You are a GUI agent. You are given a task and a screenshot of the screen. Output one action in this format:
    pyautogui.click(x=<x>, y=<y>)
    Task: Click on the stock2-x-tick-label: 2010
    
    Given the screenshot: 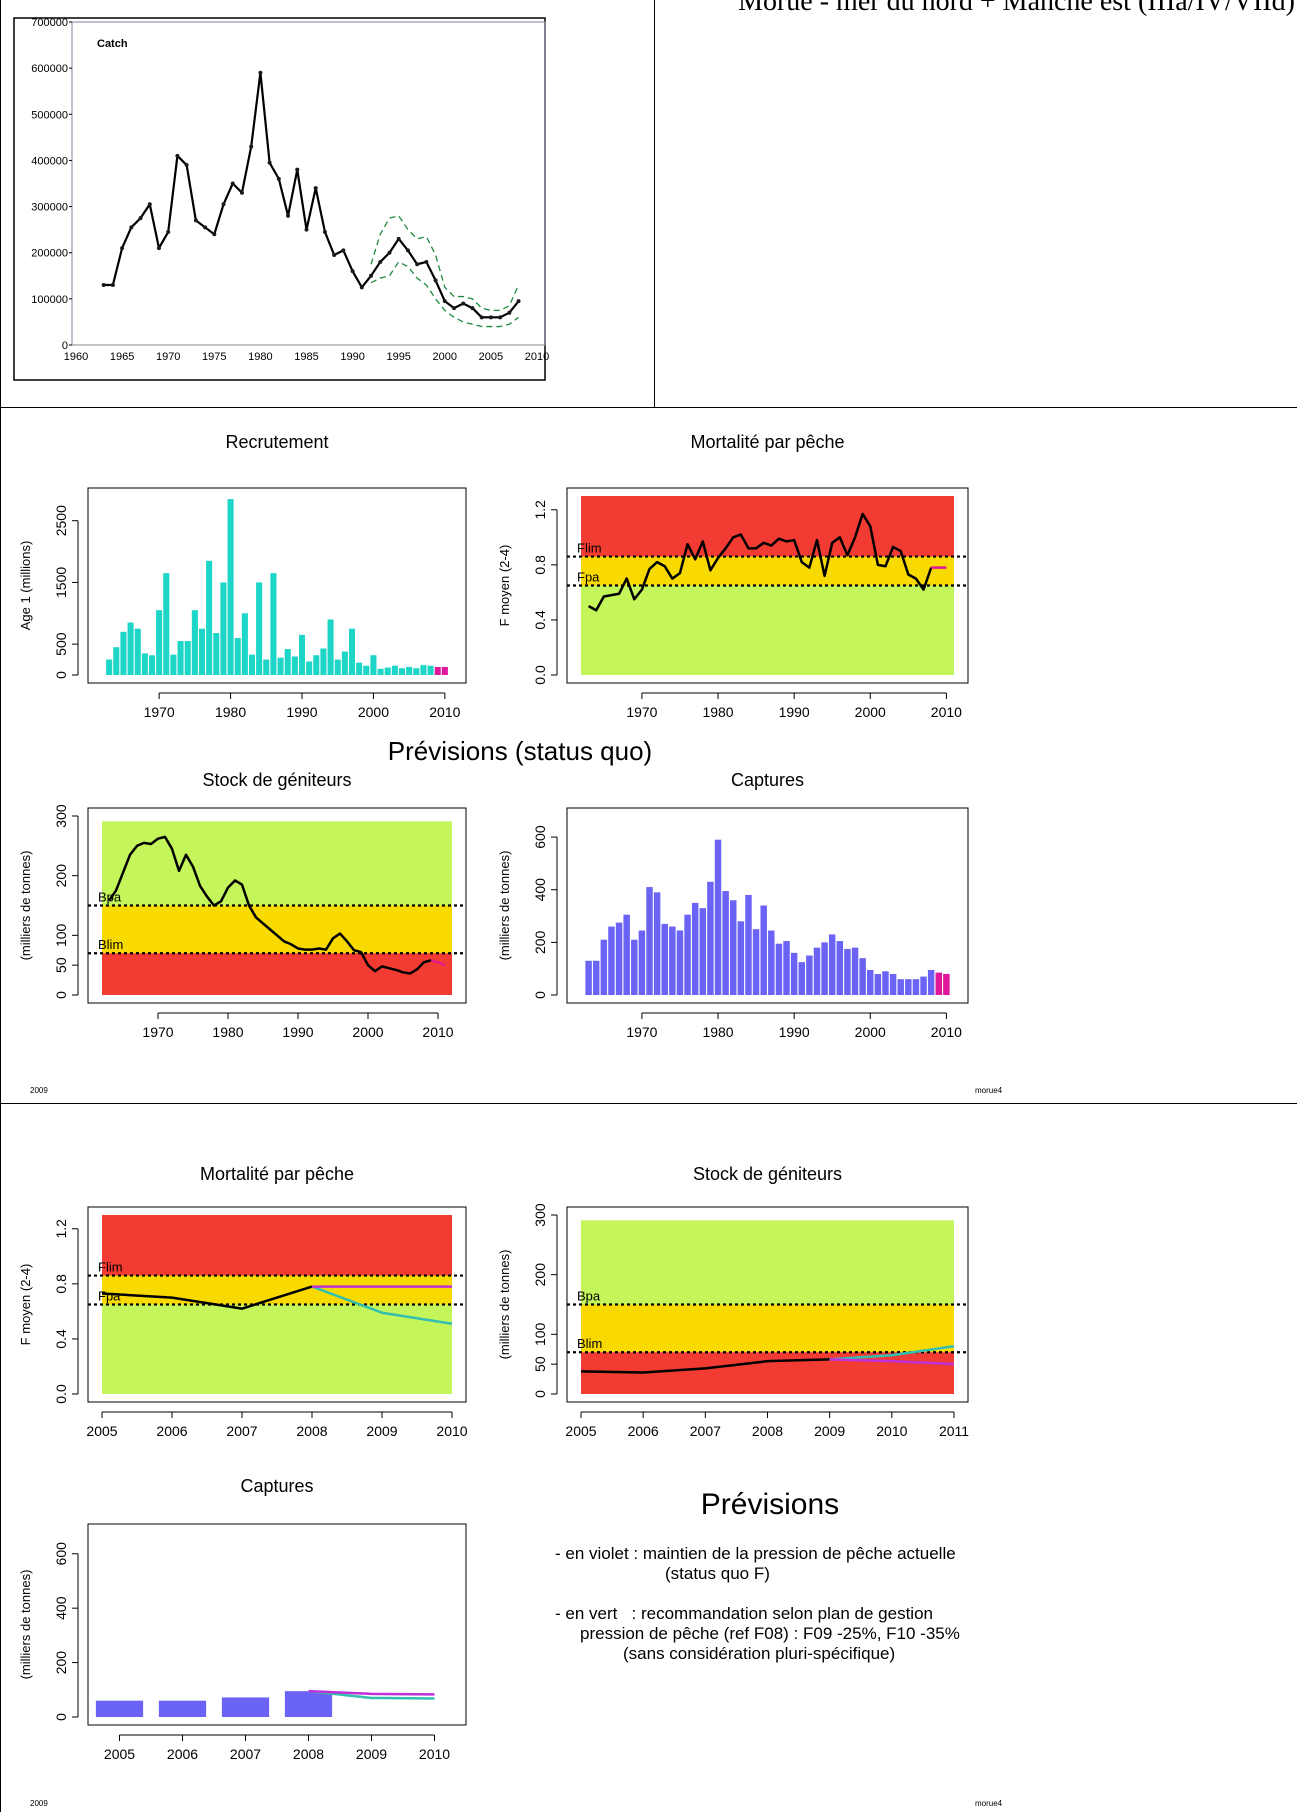 What is the action you would take?
    pyautogui.click(x=891, y=1431)
    